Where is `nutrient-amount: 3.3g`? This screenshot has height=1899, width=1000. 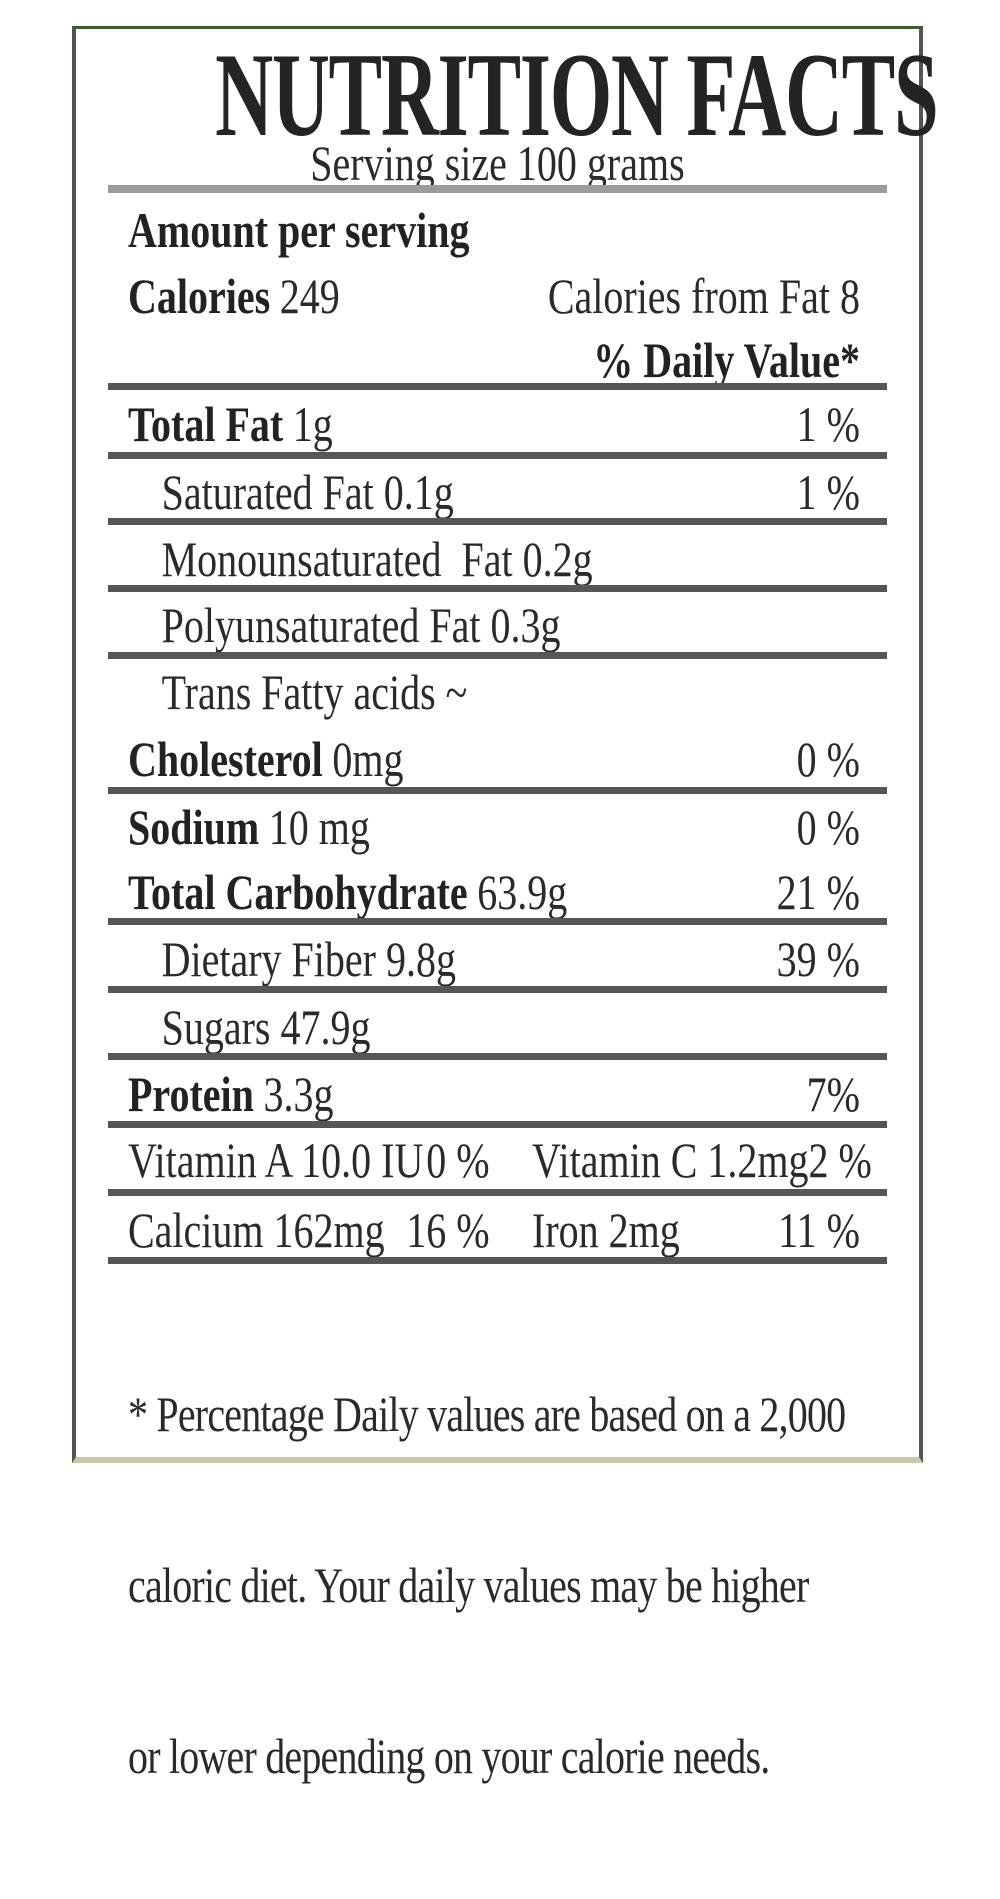 nutrient-amount: 3.3g is located at coordinates (298, 1094).